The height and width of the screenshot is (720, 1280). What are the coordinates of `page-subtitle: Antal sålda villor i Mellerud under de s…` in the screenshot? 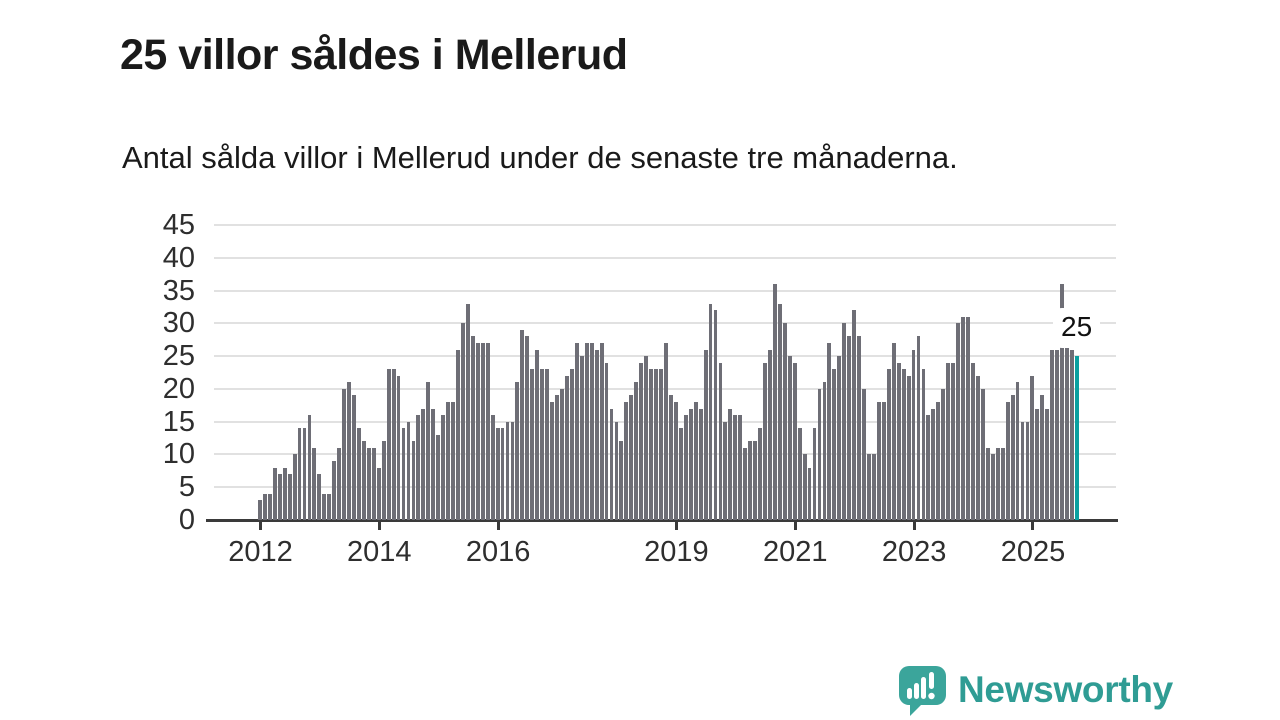 It's located at (540, 157).